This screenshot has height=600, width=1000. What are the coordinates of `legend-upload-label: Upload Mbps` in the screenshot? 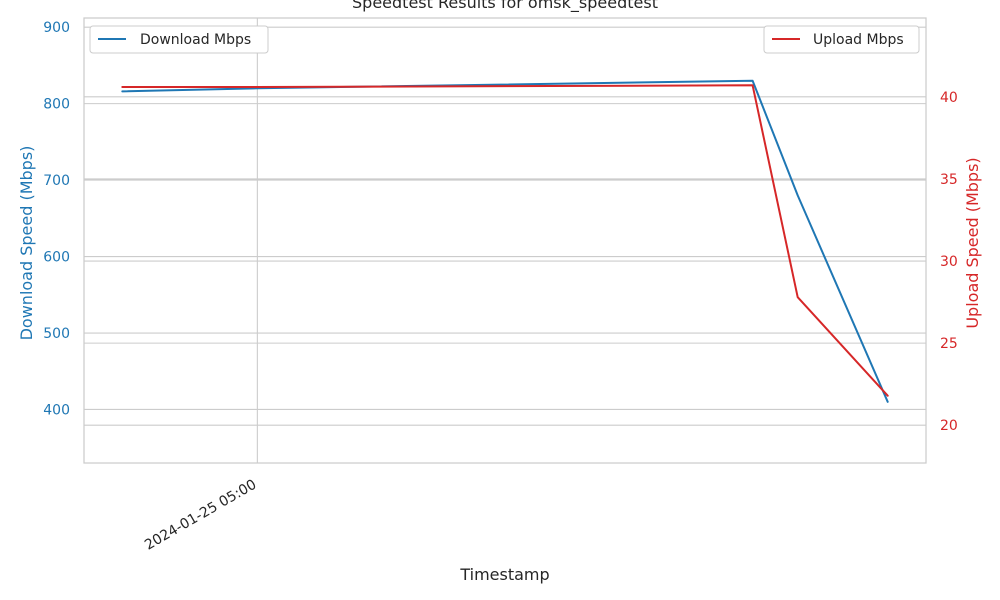 It's located at (858, 40).